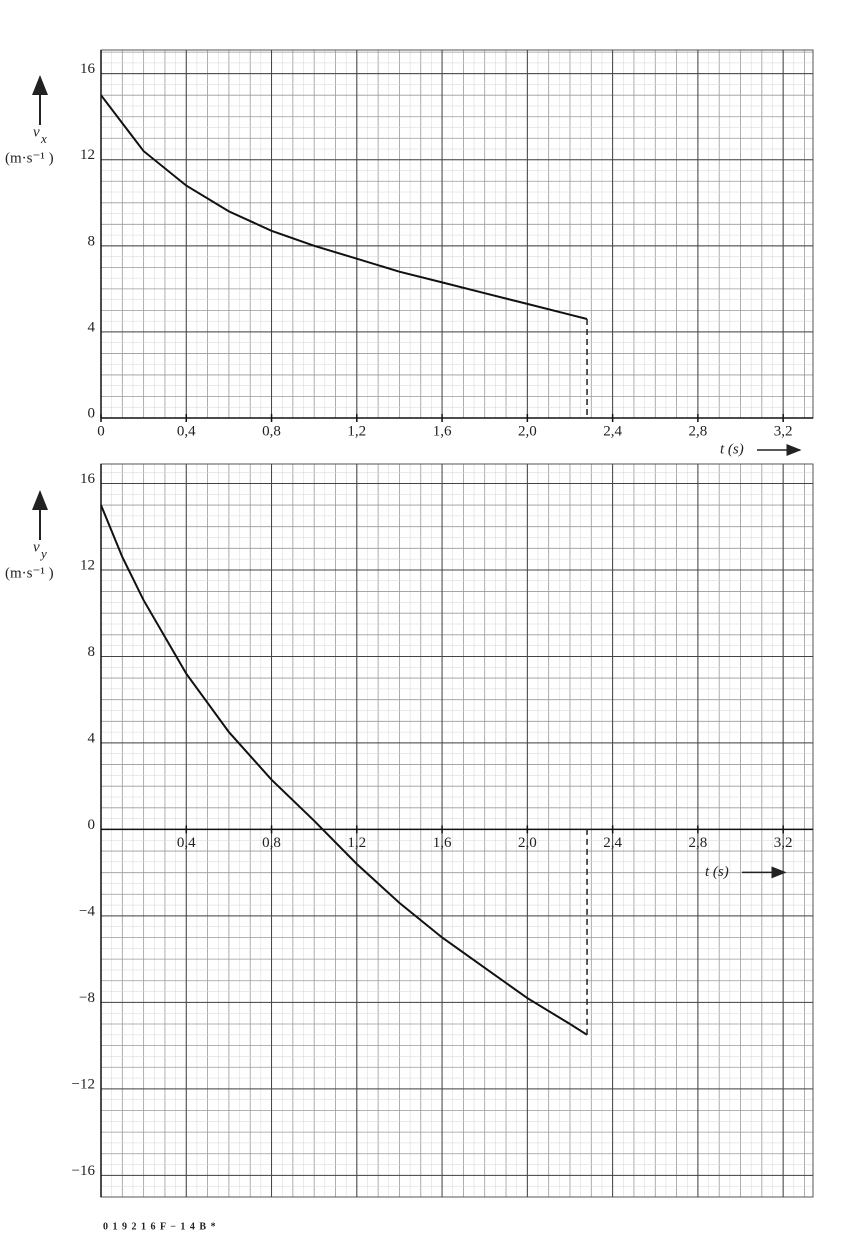 This screenshot has height=1258, width=868. I want to click on y-tick-label: −12, so click(83, 1084).